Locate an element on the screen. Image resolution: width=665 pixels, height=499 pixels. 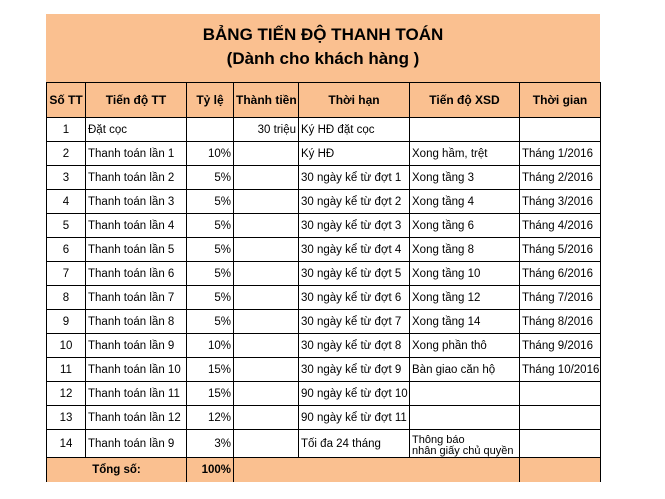
total-label: Tổng số: is located at coordinates (116, 469).